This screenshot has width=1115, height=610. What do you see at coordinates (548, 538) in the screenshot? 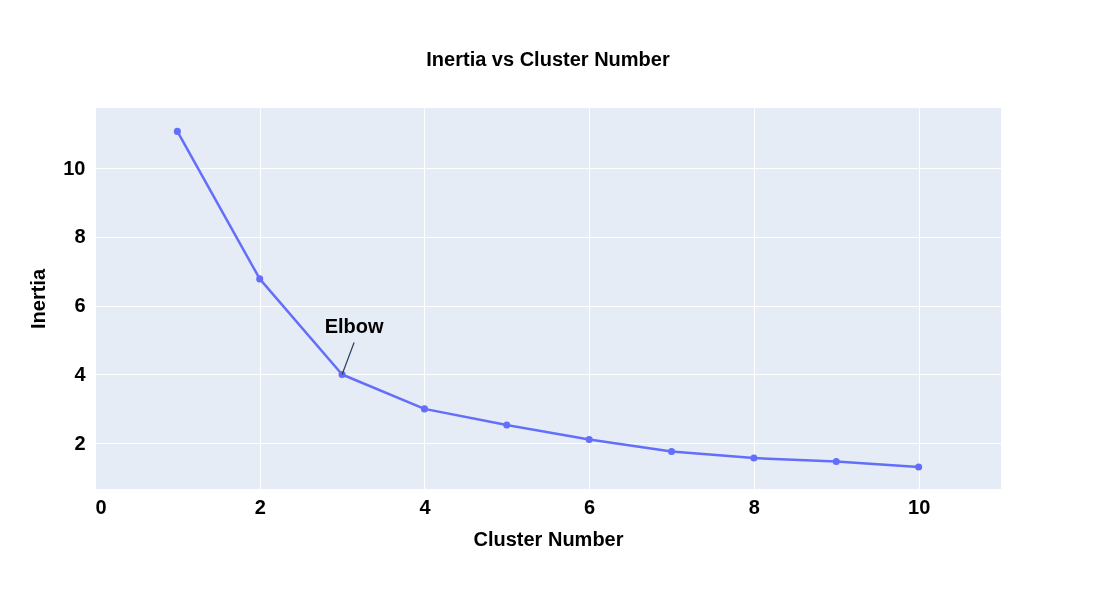
I see `x-axis-title: Cluster Number` at bounding box center [548, 538].